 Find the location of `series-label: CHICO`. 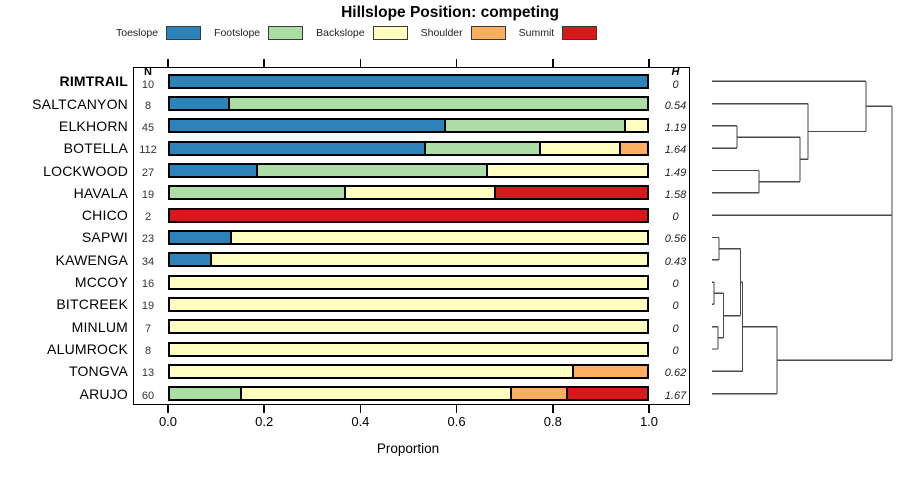

series-label: CHICO is located at coordinates (104, 215).